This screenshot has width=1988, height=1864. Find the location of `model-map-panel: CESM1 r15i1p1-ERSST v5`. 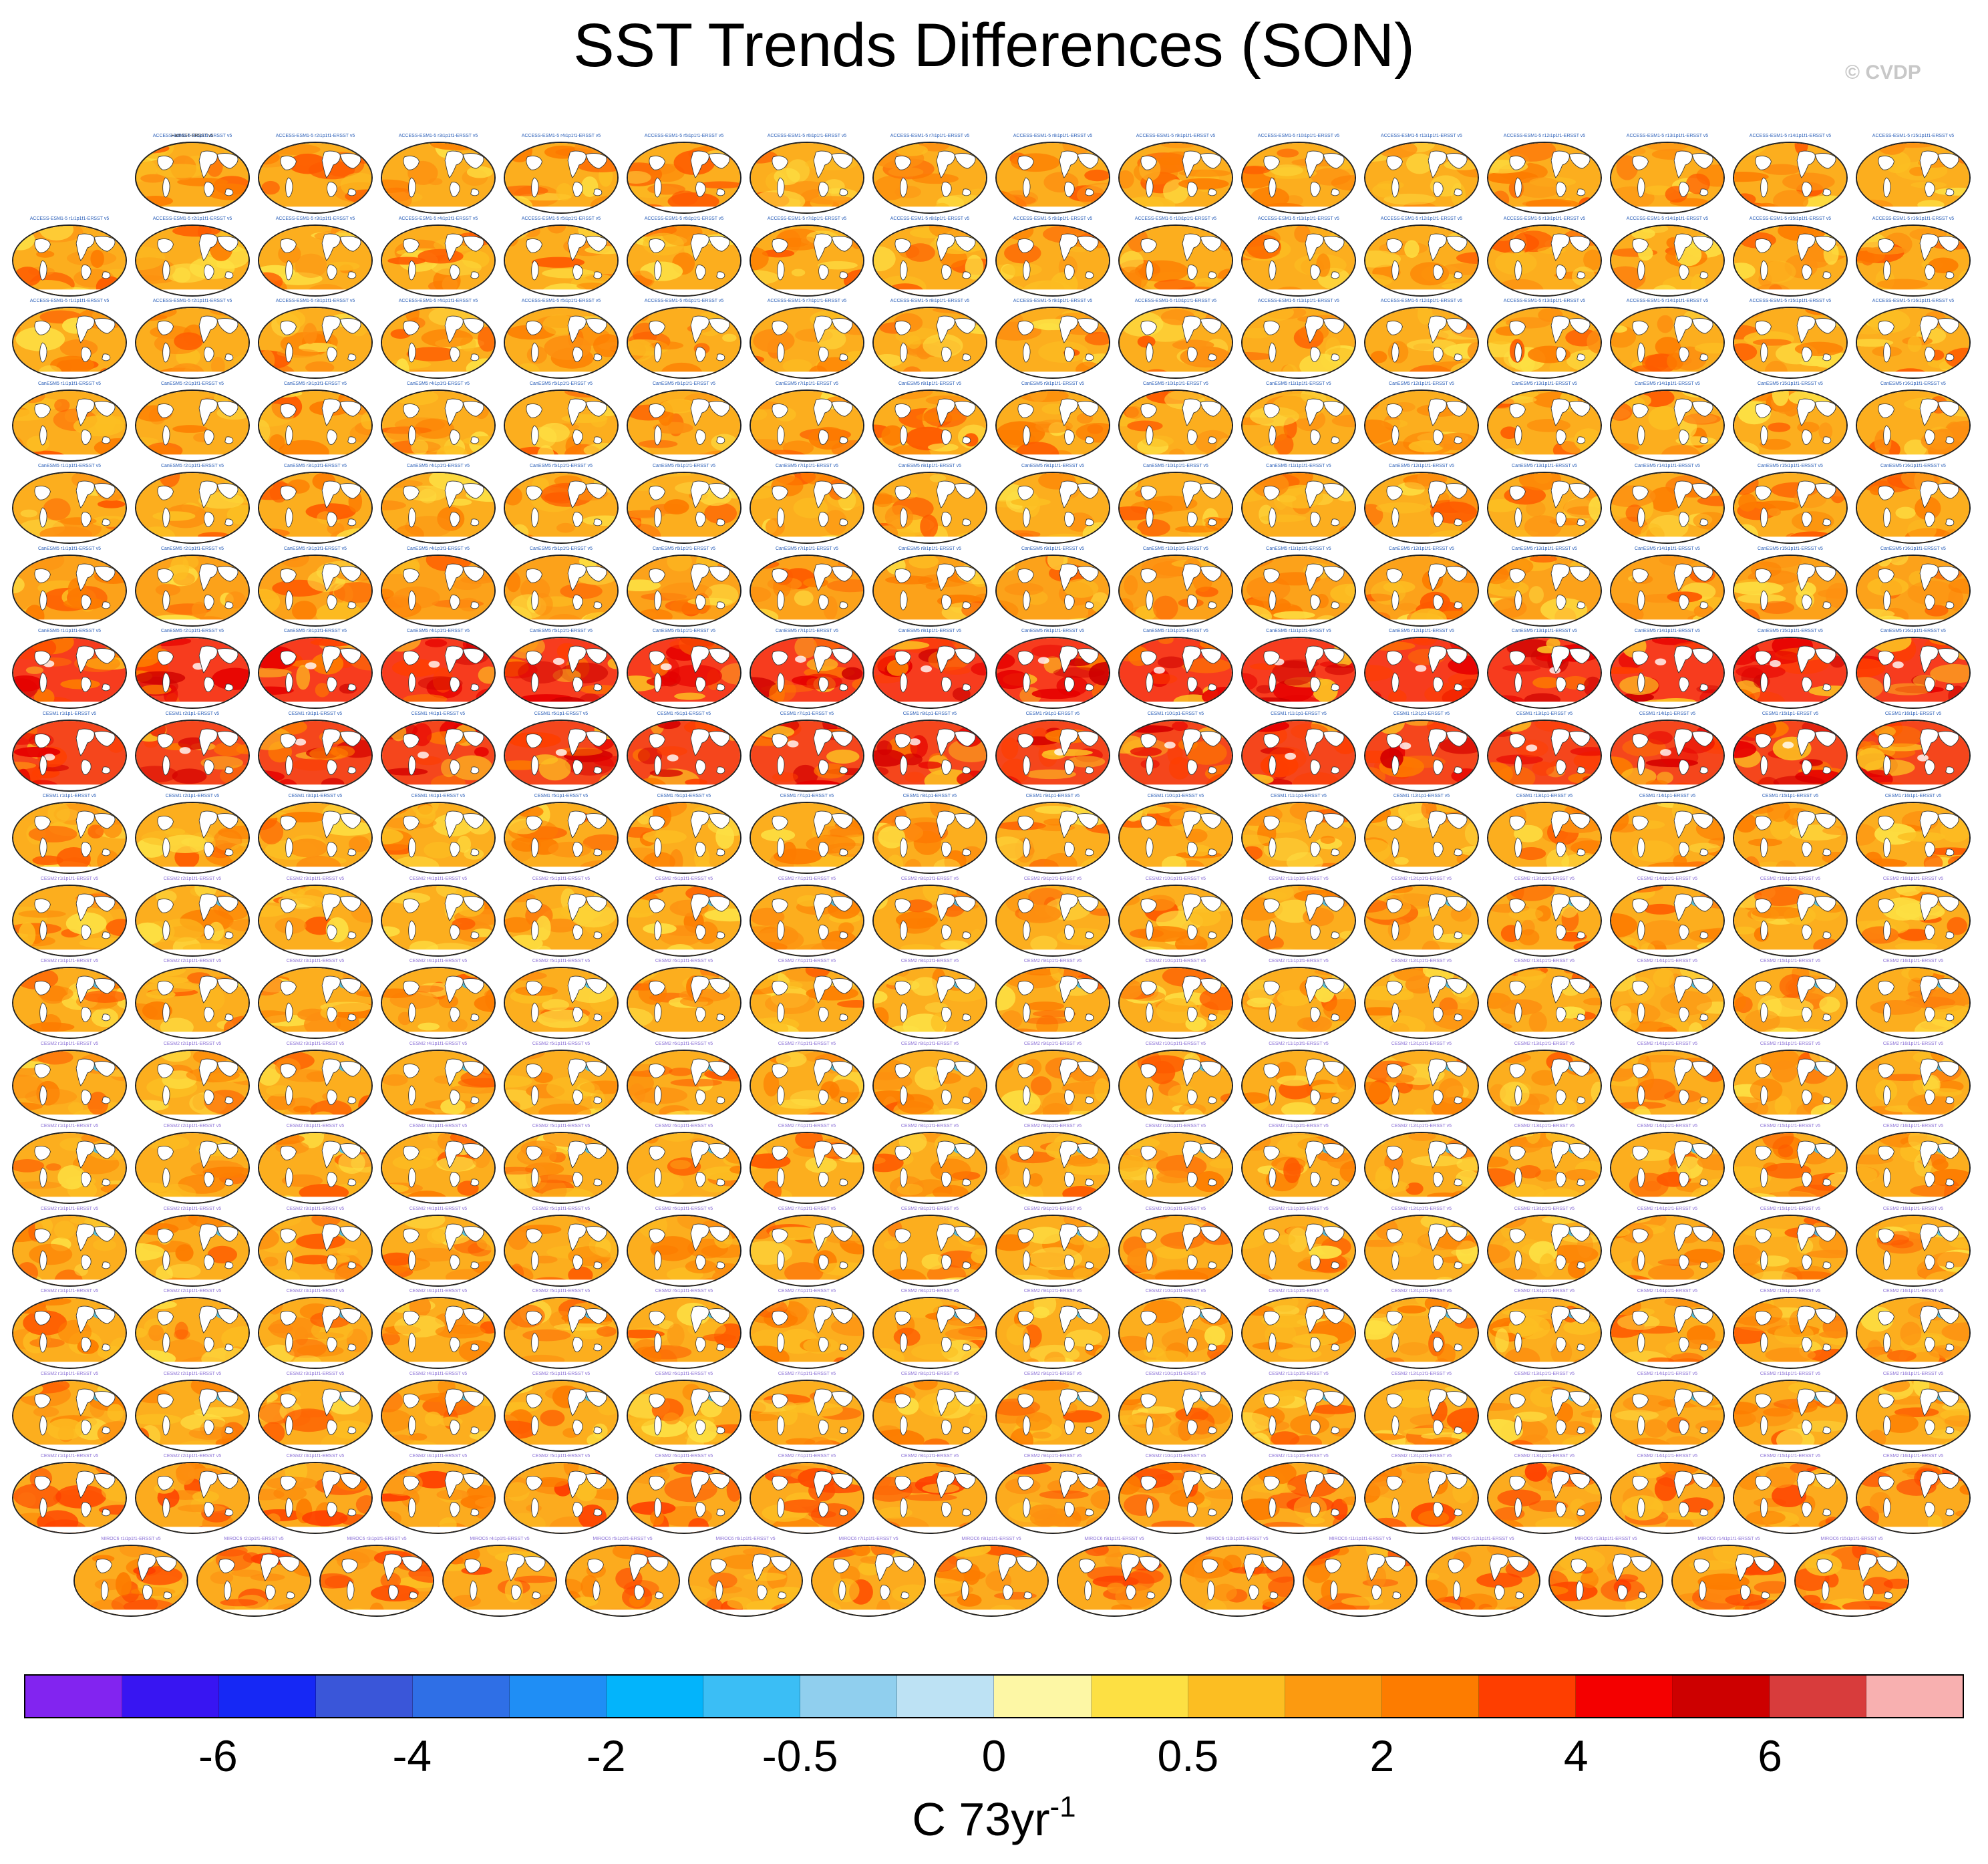

model-map-panel: CESM1 r15i1p1-ERSST v5 is located at coordinates (1790, 752).